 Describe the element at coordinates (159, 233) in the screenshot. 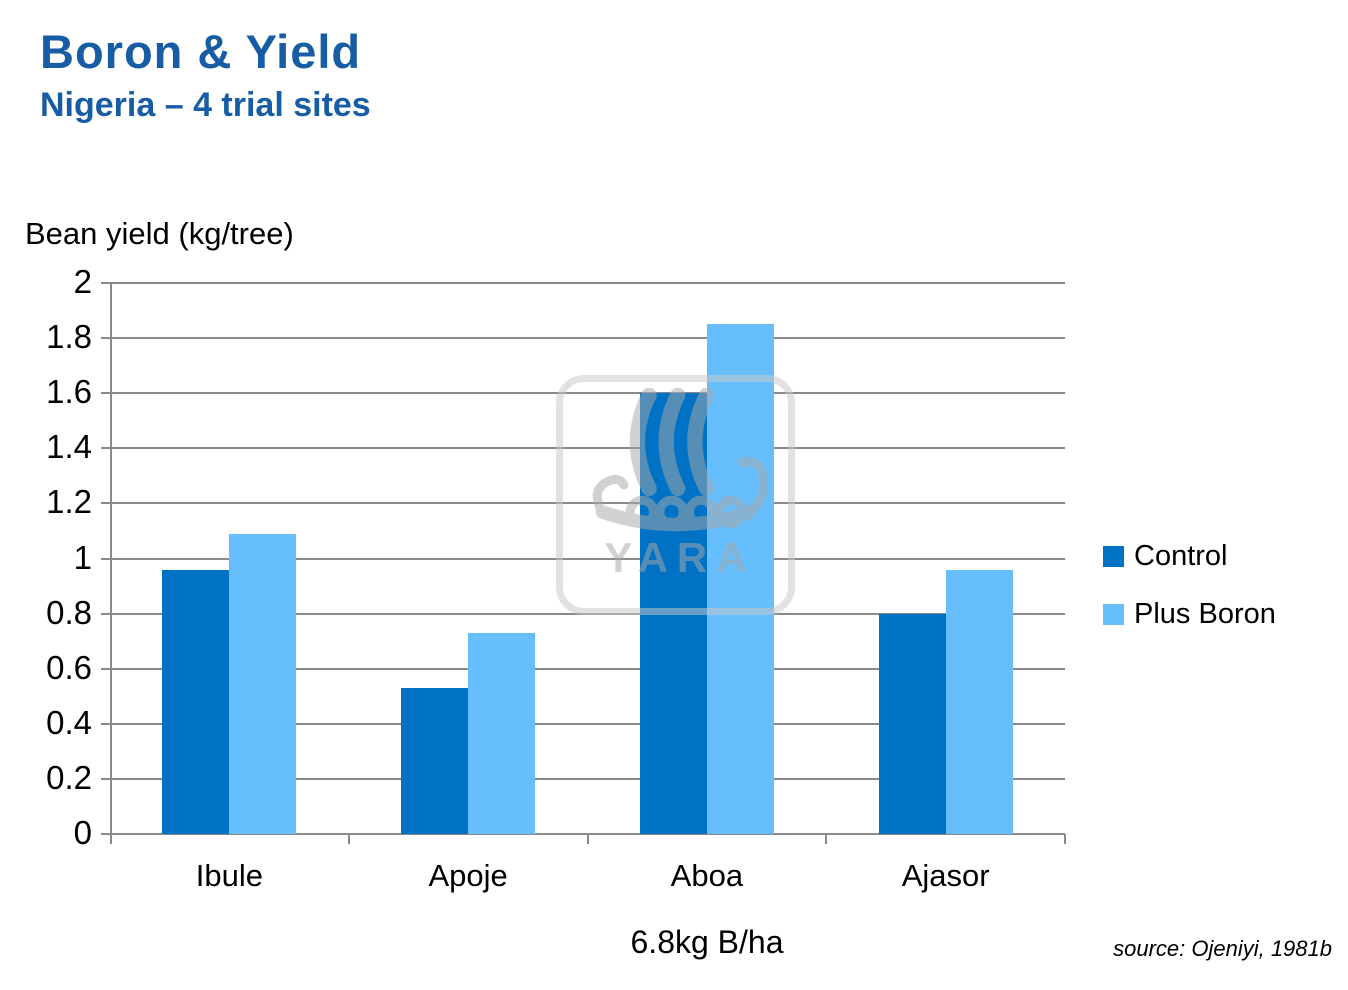

I see `y-axis-title: Bean yield (kg/tree)` at that location.